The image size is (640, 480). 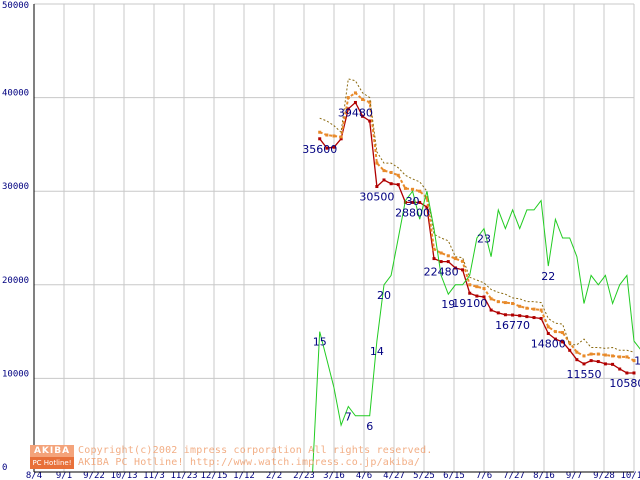 What do you see at coordinates (544, 475) in the screenshot?
I see `x-tick-label: 8/16` at bounding box center [544, 475].